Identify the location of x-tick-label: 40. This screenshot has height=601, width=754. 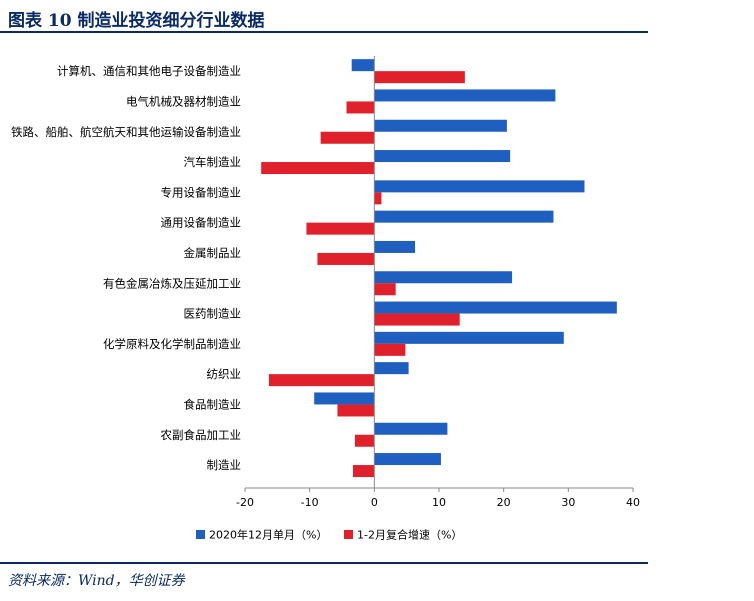
(633, 502).